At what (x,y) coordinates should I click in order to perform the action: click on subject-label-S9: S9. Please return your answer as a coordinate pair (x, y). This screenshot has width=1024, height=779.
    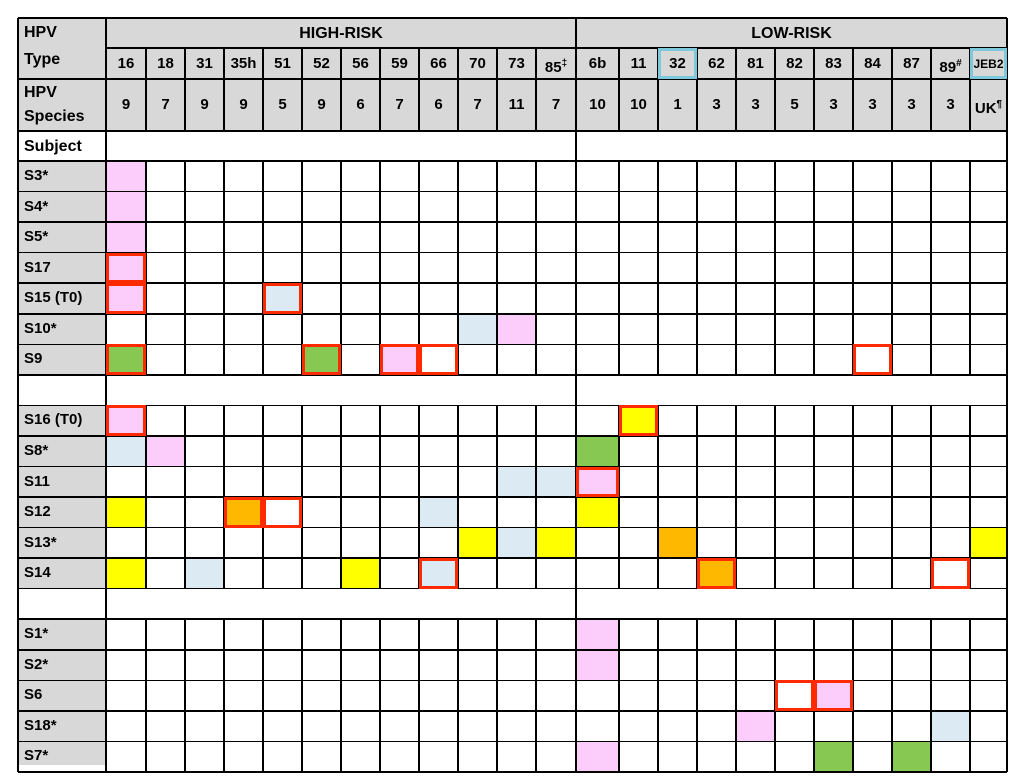
    Looking at the image, I should click on (33, 359).